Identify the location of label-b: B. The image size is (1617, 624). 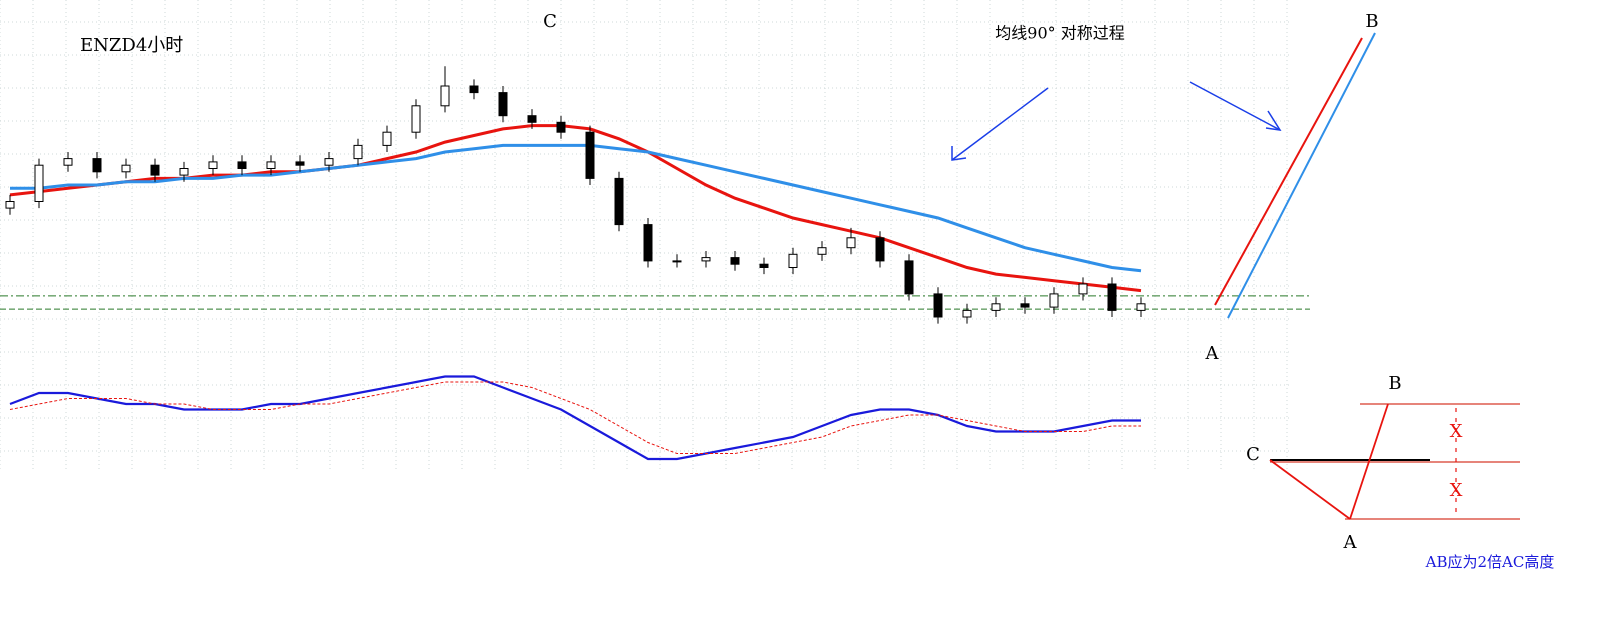
(1371, 21).